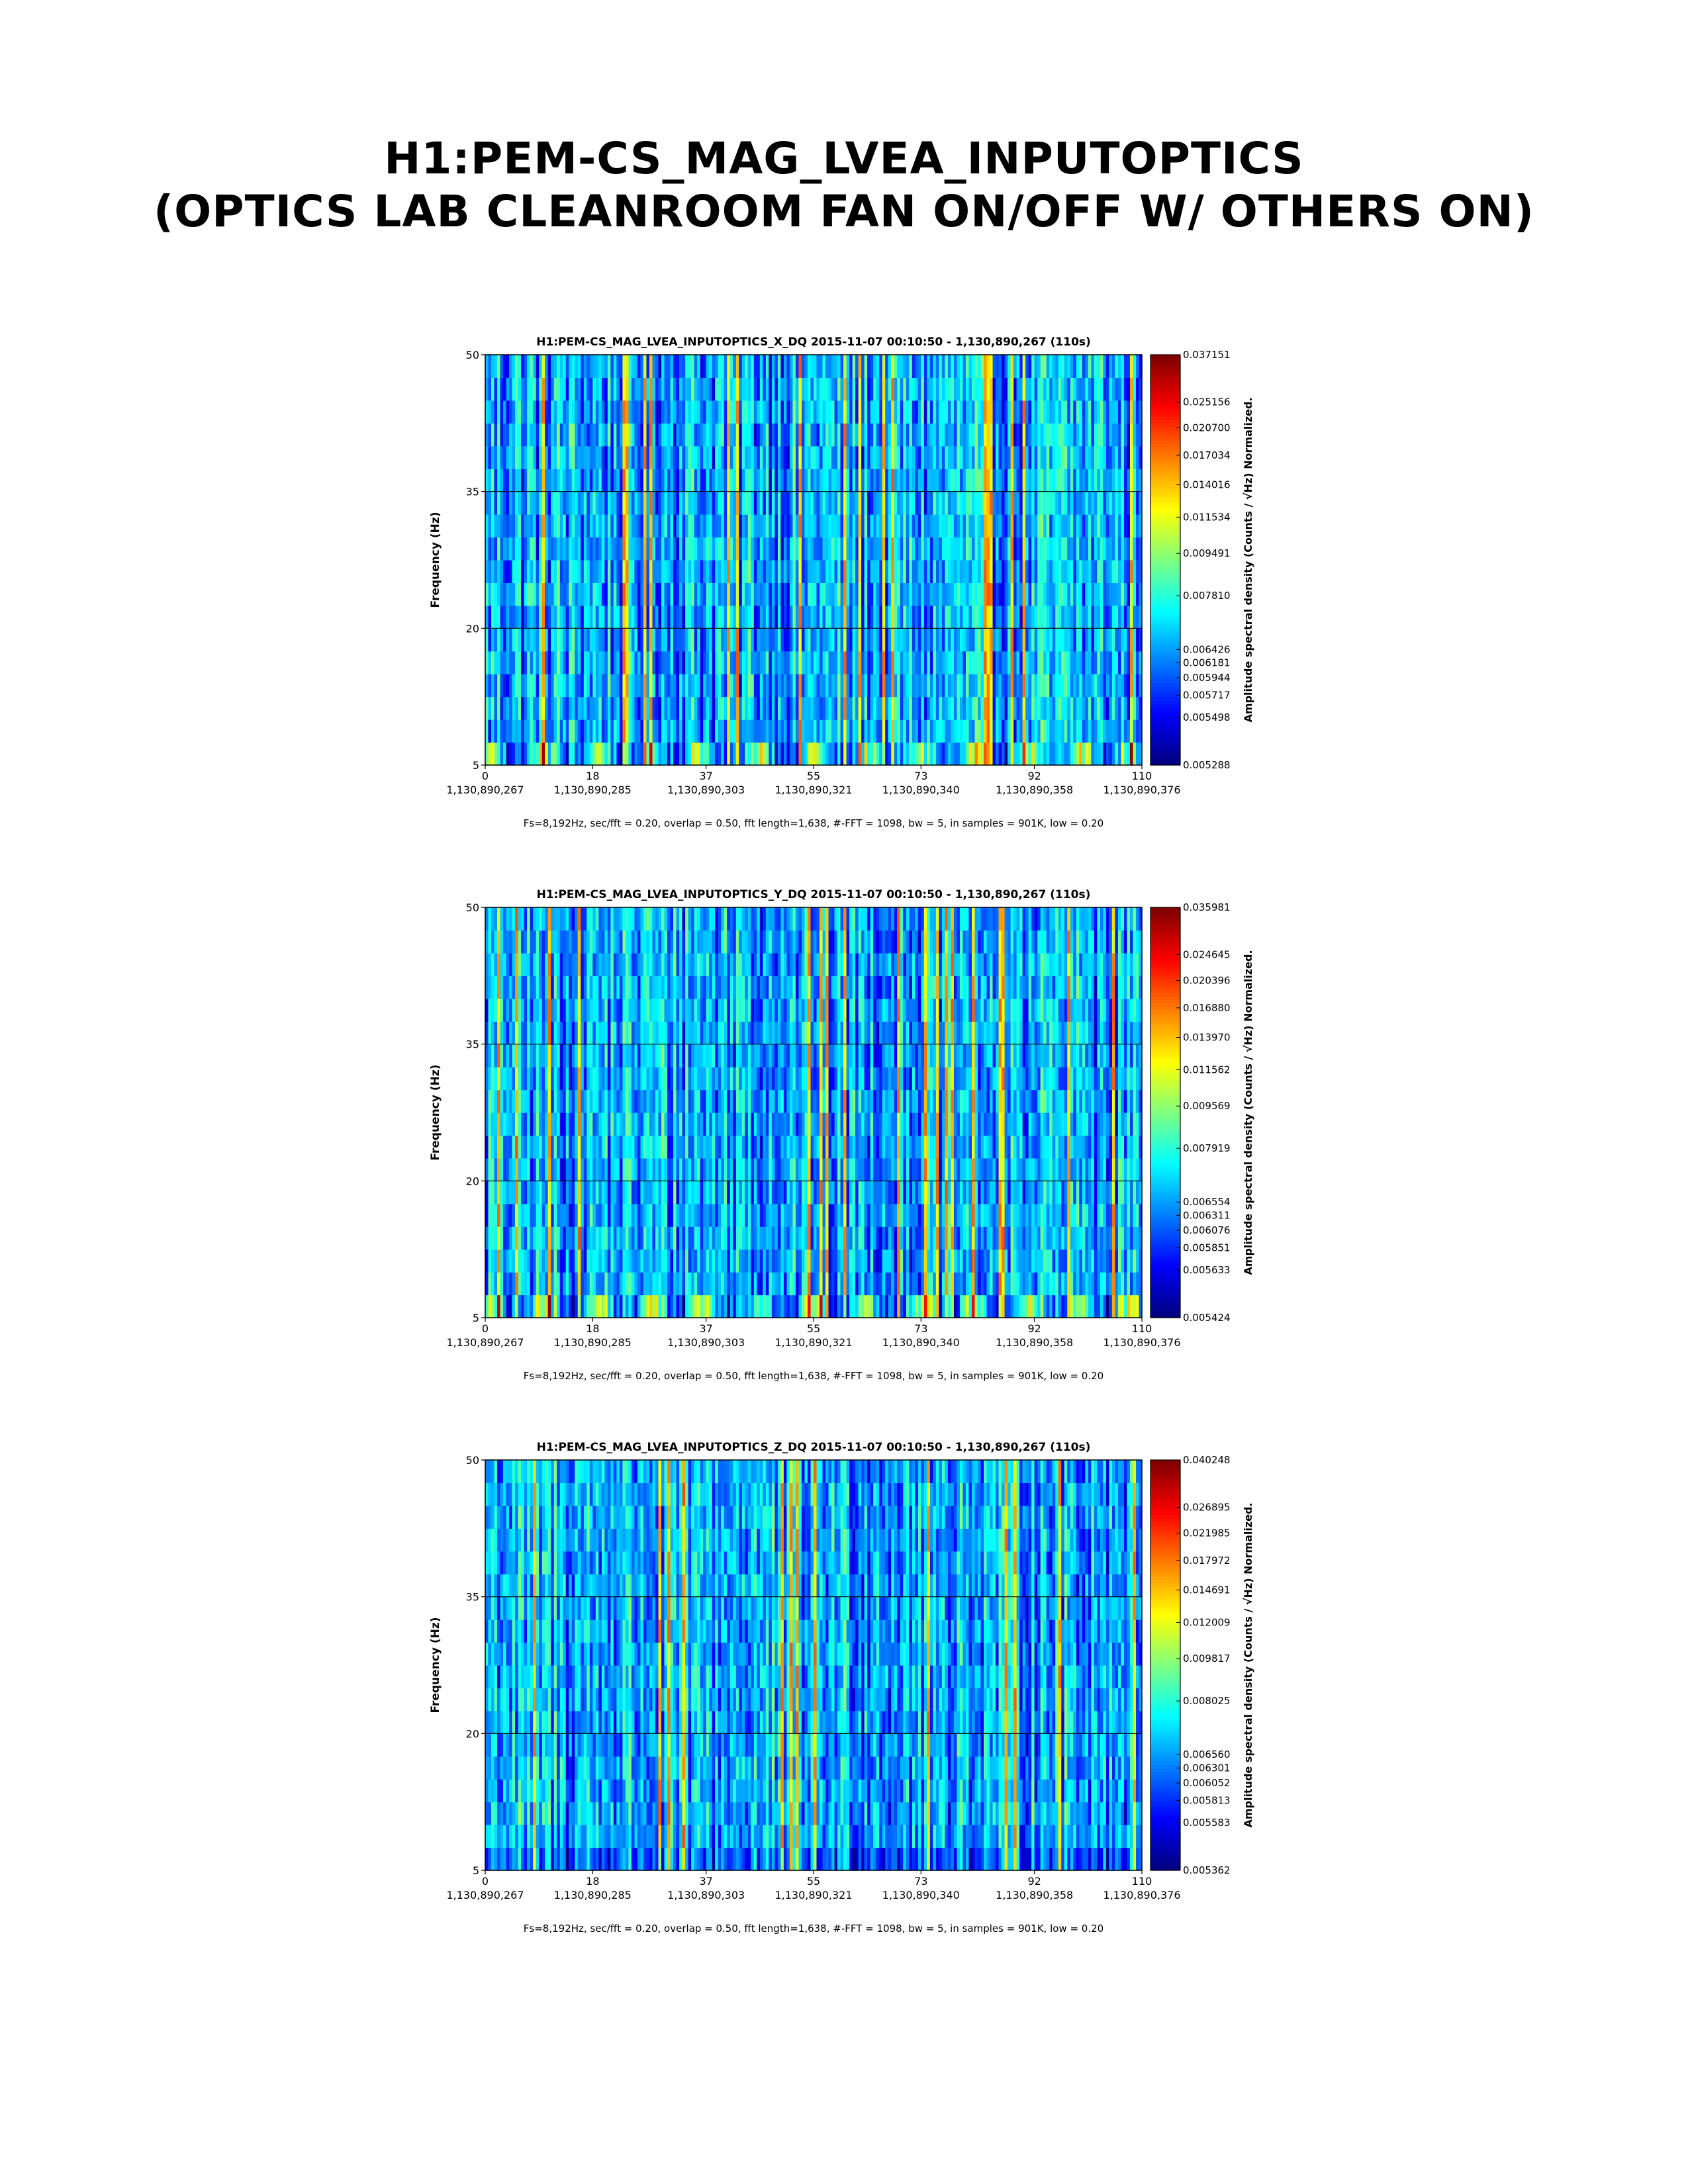 Image resolution: width=1688 pixels, height=2184 pixels. Describe the element at coordinates (814, 1112) in the screenshot. I see `spectrogram-cells` at that location.